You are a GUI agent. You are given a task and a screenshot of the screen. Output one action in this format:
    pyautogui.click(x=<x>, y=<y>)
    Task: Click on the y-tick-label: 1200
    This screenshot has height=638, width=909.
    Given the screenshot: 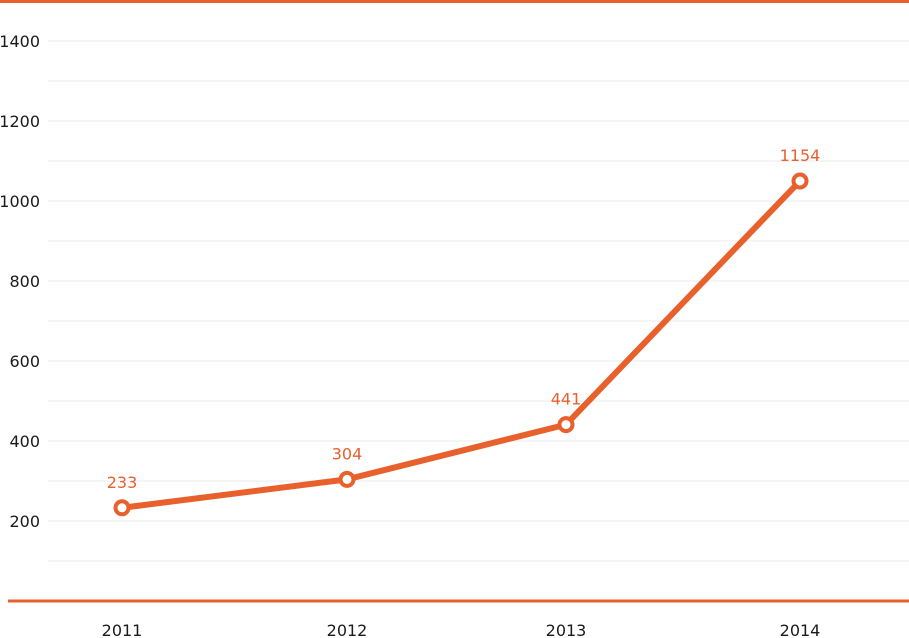 What is the action you would take?
    pyautogui.click(x=20, y=121)
    